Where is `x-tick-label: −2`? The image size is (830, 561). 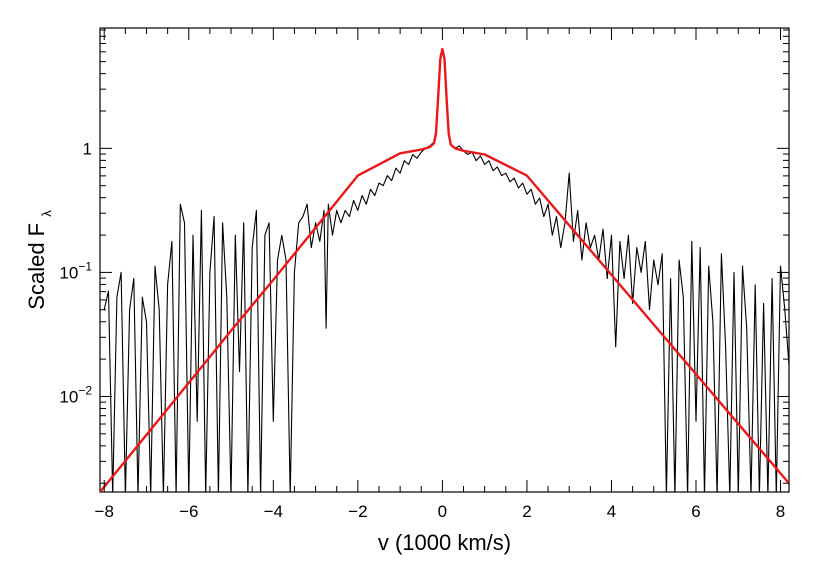 x-tick-label: −2 is located at coordinates (357, 511).